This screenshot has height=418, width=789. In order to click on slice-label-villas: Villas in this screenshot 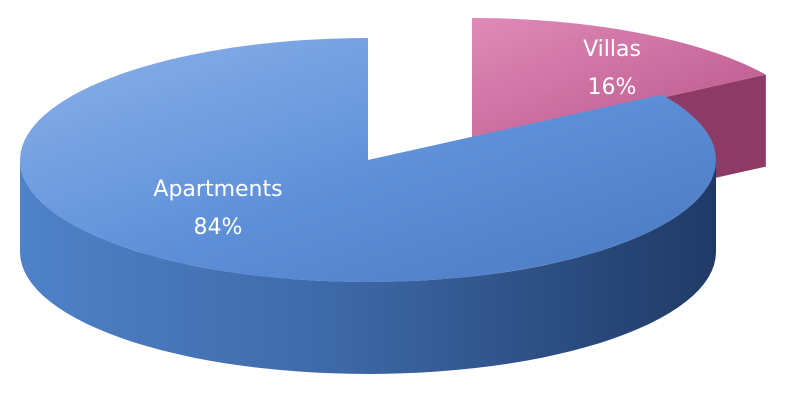, I will do `click(612, 49)`.